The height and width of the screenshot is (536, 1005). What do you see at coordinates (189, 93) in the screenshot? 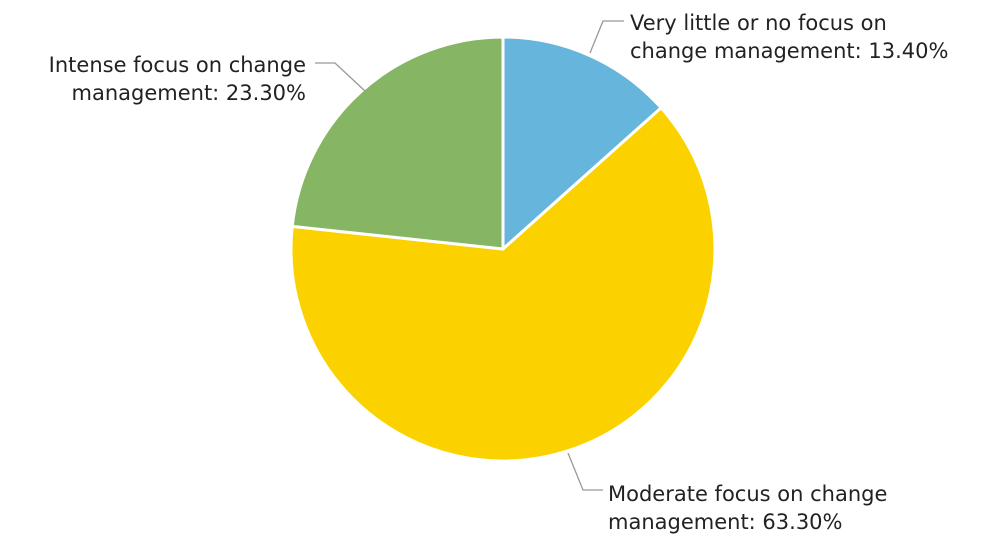
I see `slice-label-3-line-2: management: 23.30%` at bounding box center [189, 93].